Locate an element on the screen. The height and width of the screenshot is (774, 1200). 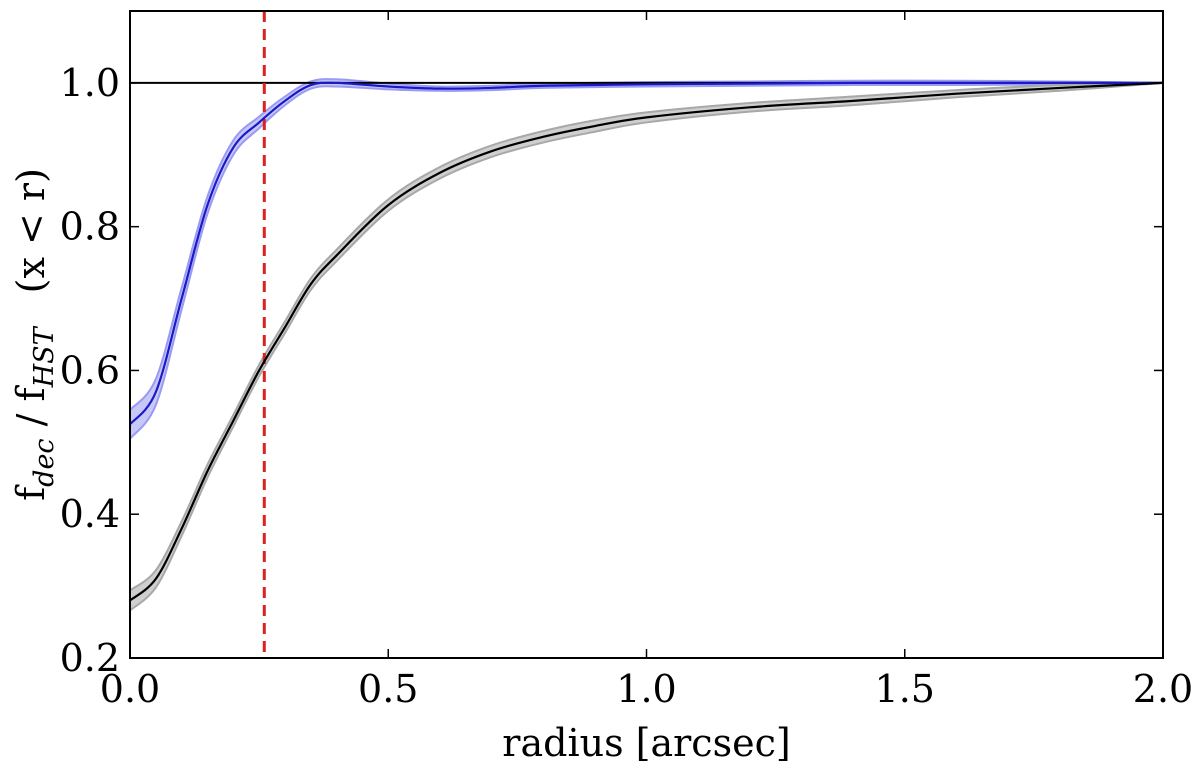
y-tick-label: 0.6 is located at coordinates (90, 370).